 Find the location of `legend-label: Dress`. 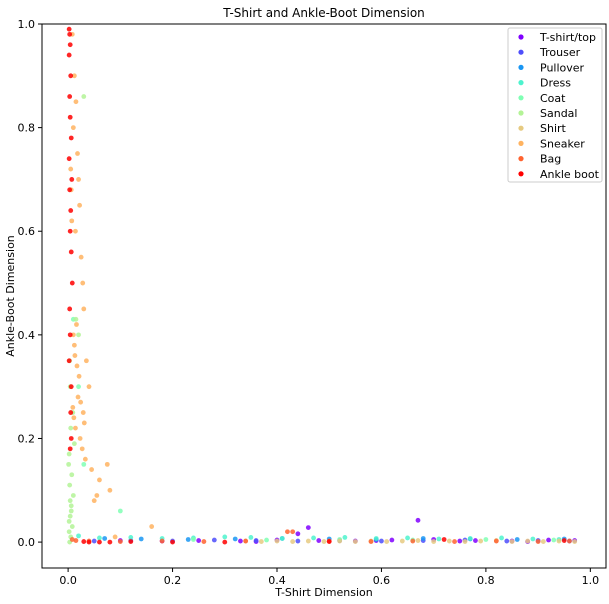

legend-label: Dress is located at coordinates (555, 83).